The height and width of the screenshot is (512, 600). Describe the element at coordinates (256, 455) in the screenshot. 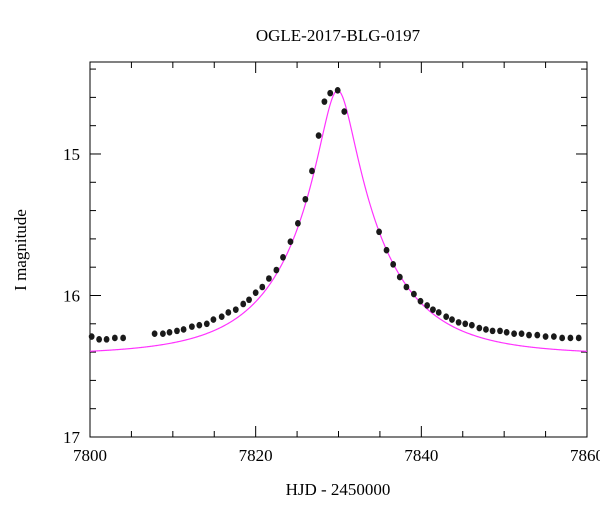

I see `x-tick-label: 7820` at that location.